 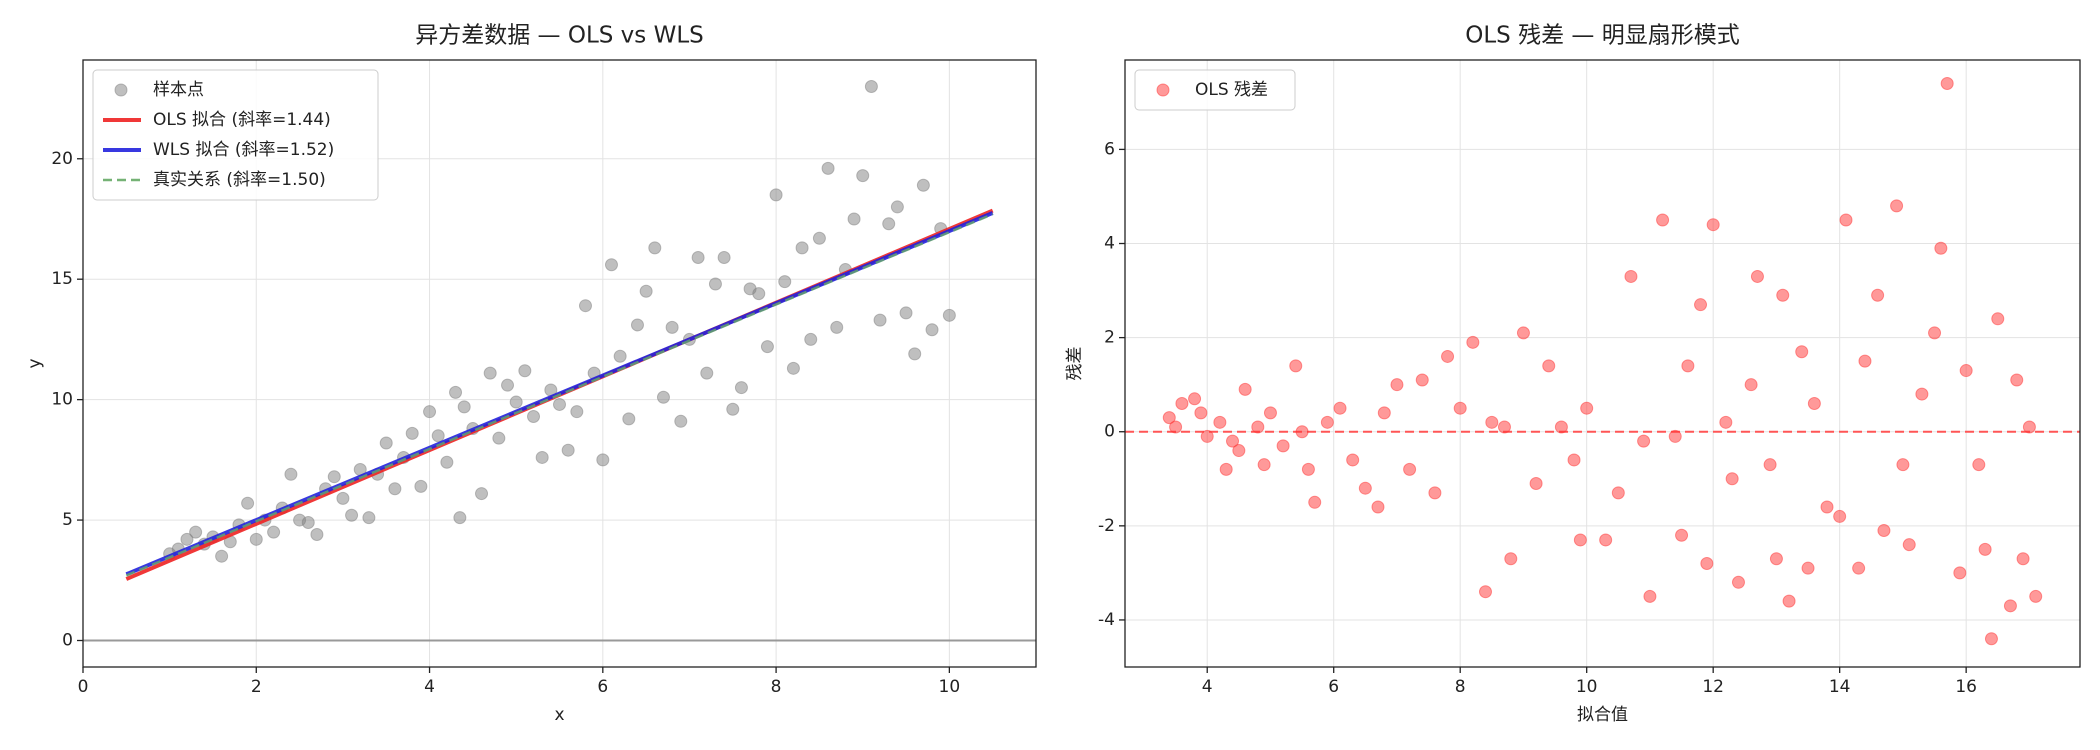 I want to click on x-tick-label: 10, so click(x=1587, y=687).